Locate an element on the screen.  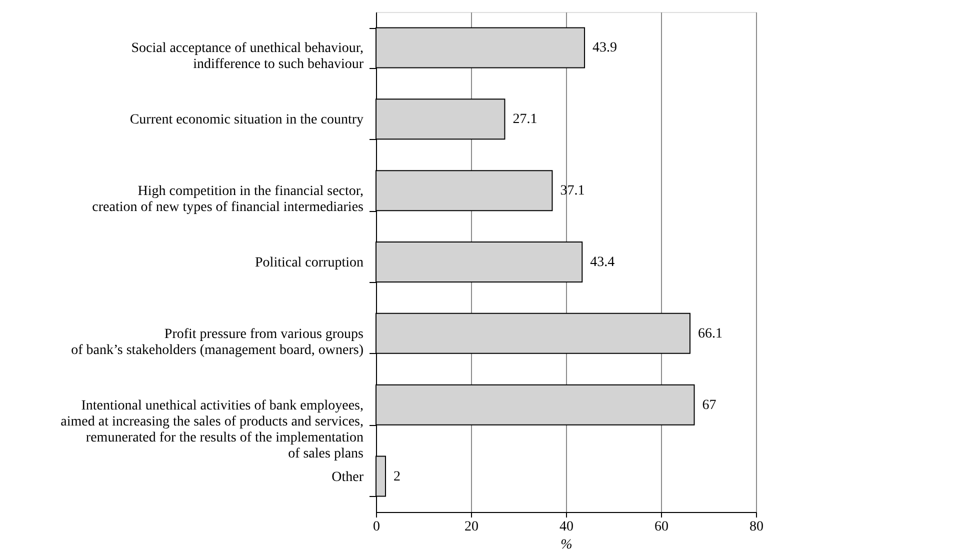
y-tick-label: High competition in the financial sector, creation of new types of financial intermediaries is located at coordinates (228, 200).